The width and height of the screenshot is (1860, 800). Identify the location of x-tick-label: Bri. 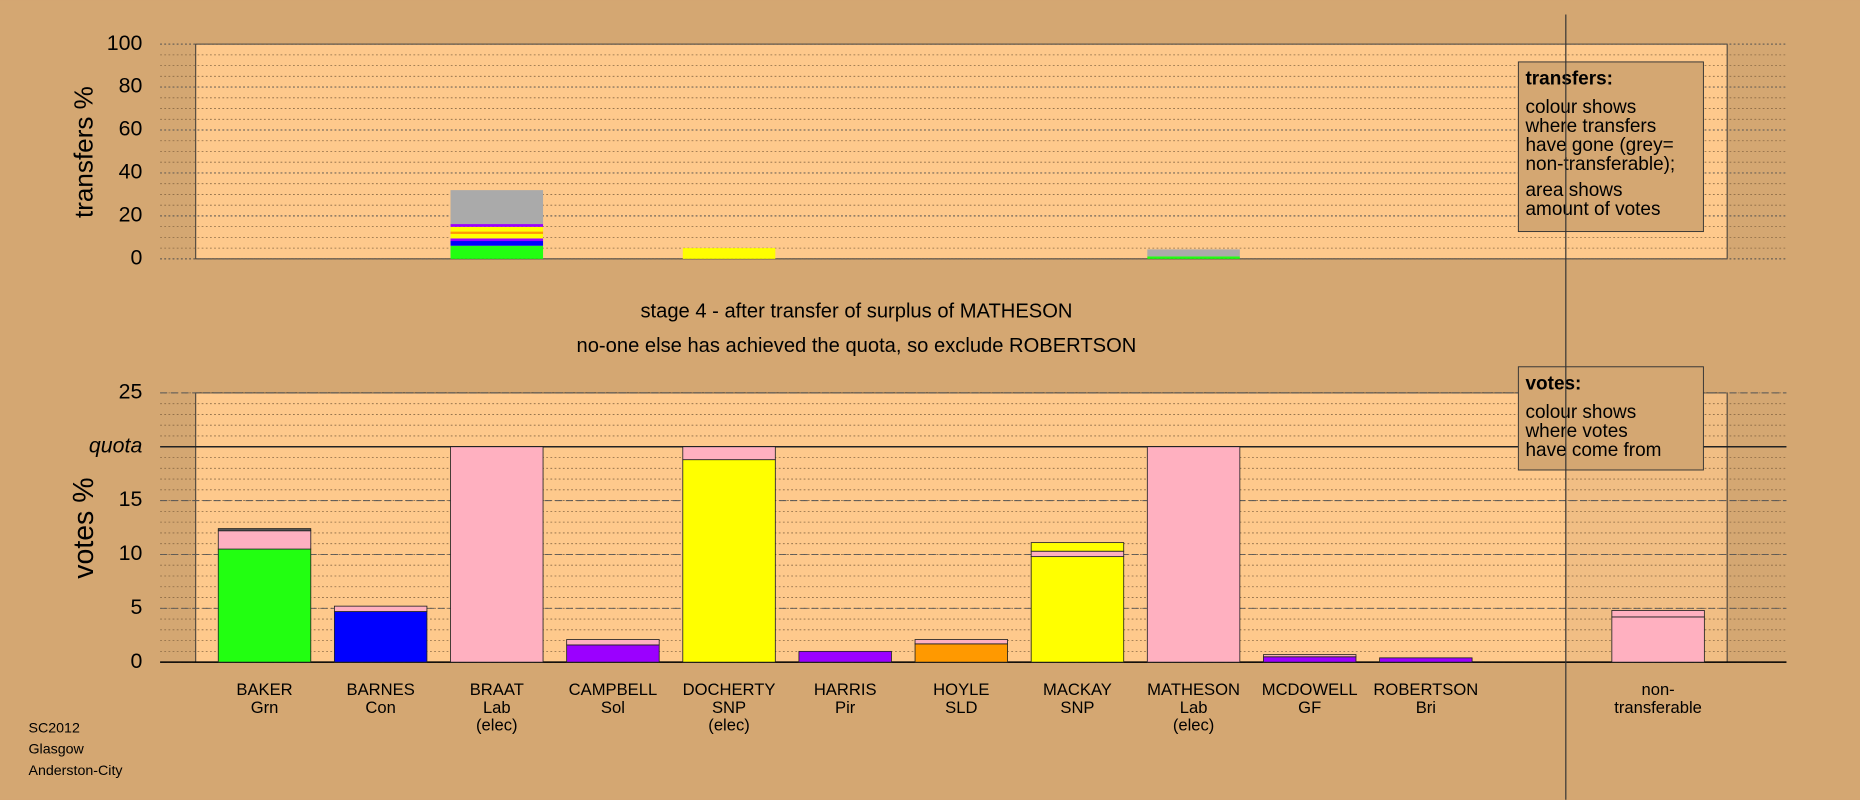
(1426, 707).